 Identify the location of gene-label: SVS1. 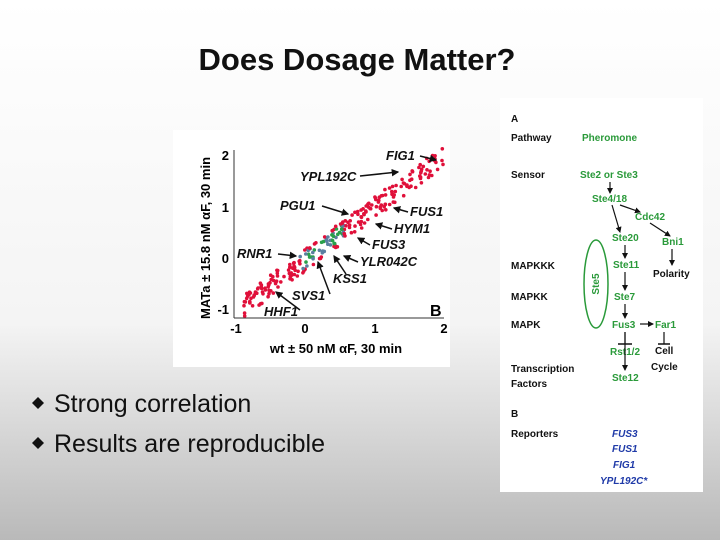
(308, 295).